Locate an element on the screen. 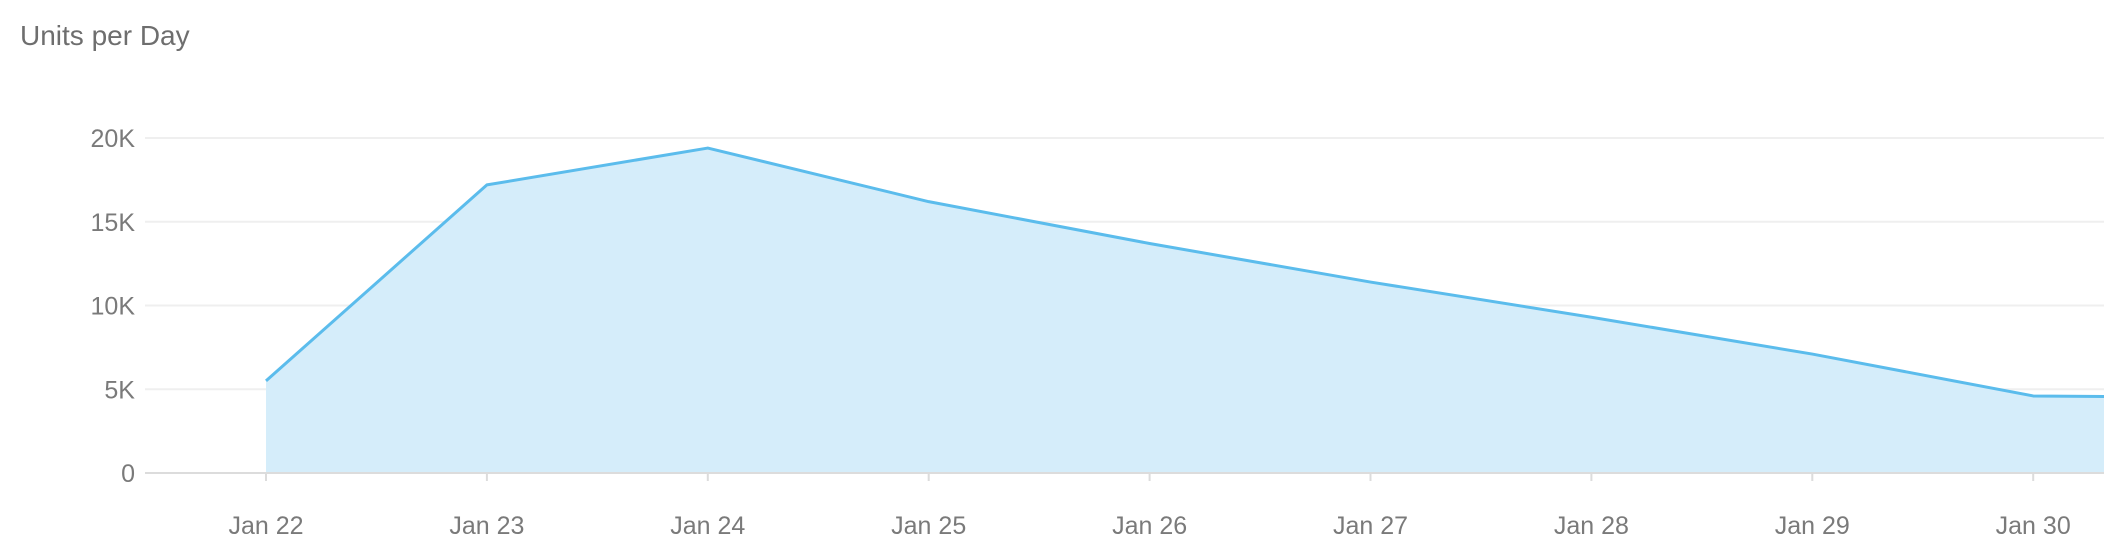  y-tick-label: 0 is located at coordinates (128, 474).